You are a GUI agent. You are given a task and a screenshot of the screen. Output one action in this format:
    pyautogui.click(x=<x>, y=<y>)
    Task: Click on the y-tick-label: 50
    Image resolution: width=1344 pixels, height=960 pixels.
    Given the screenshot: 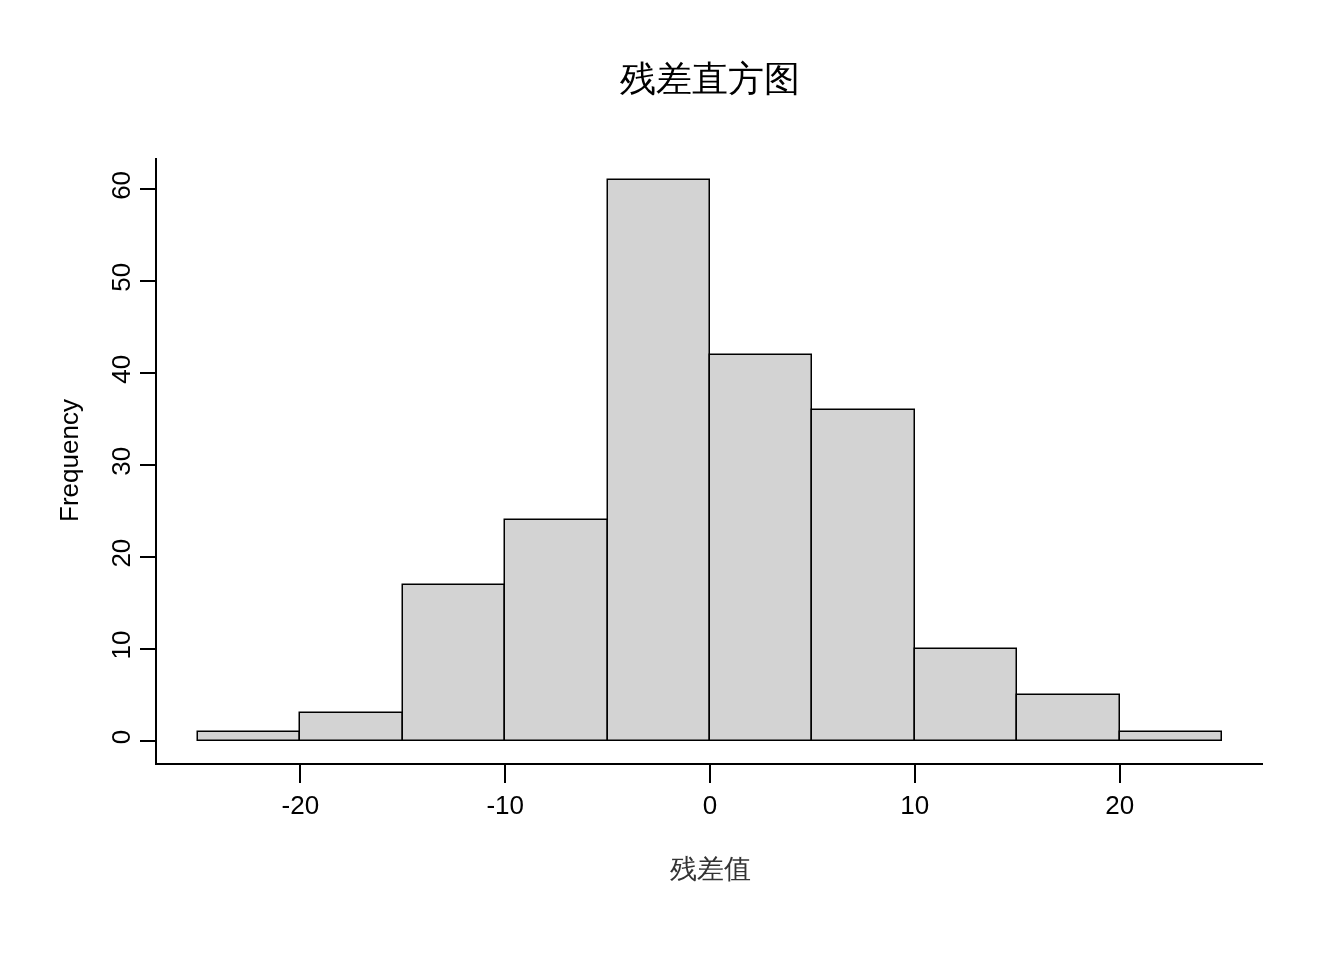 What is the action you would take?
    pyautogui.click(x=120, y=277)
    